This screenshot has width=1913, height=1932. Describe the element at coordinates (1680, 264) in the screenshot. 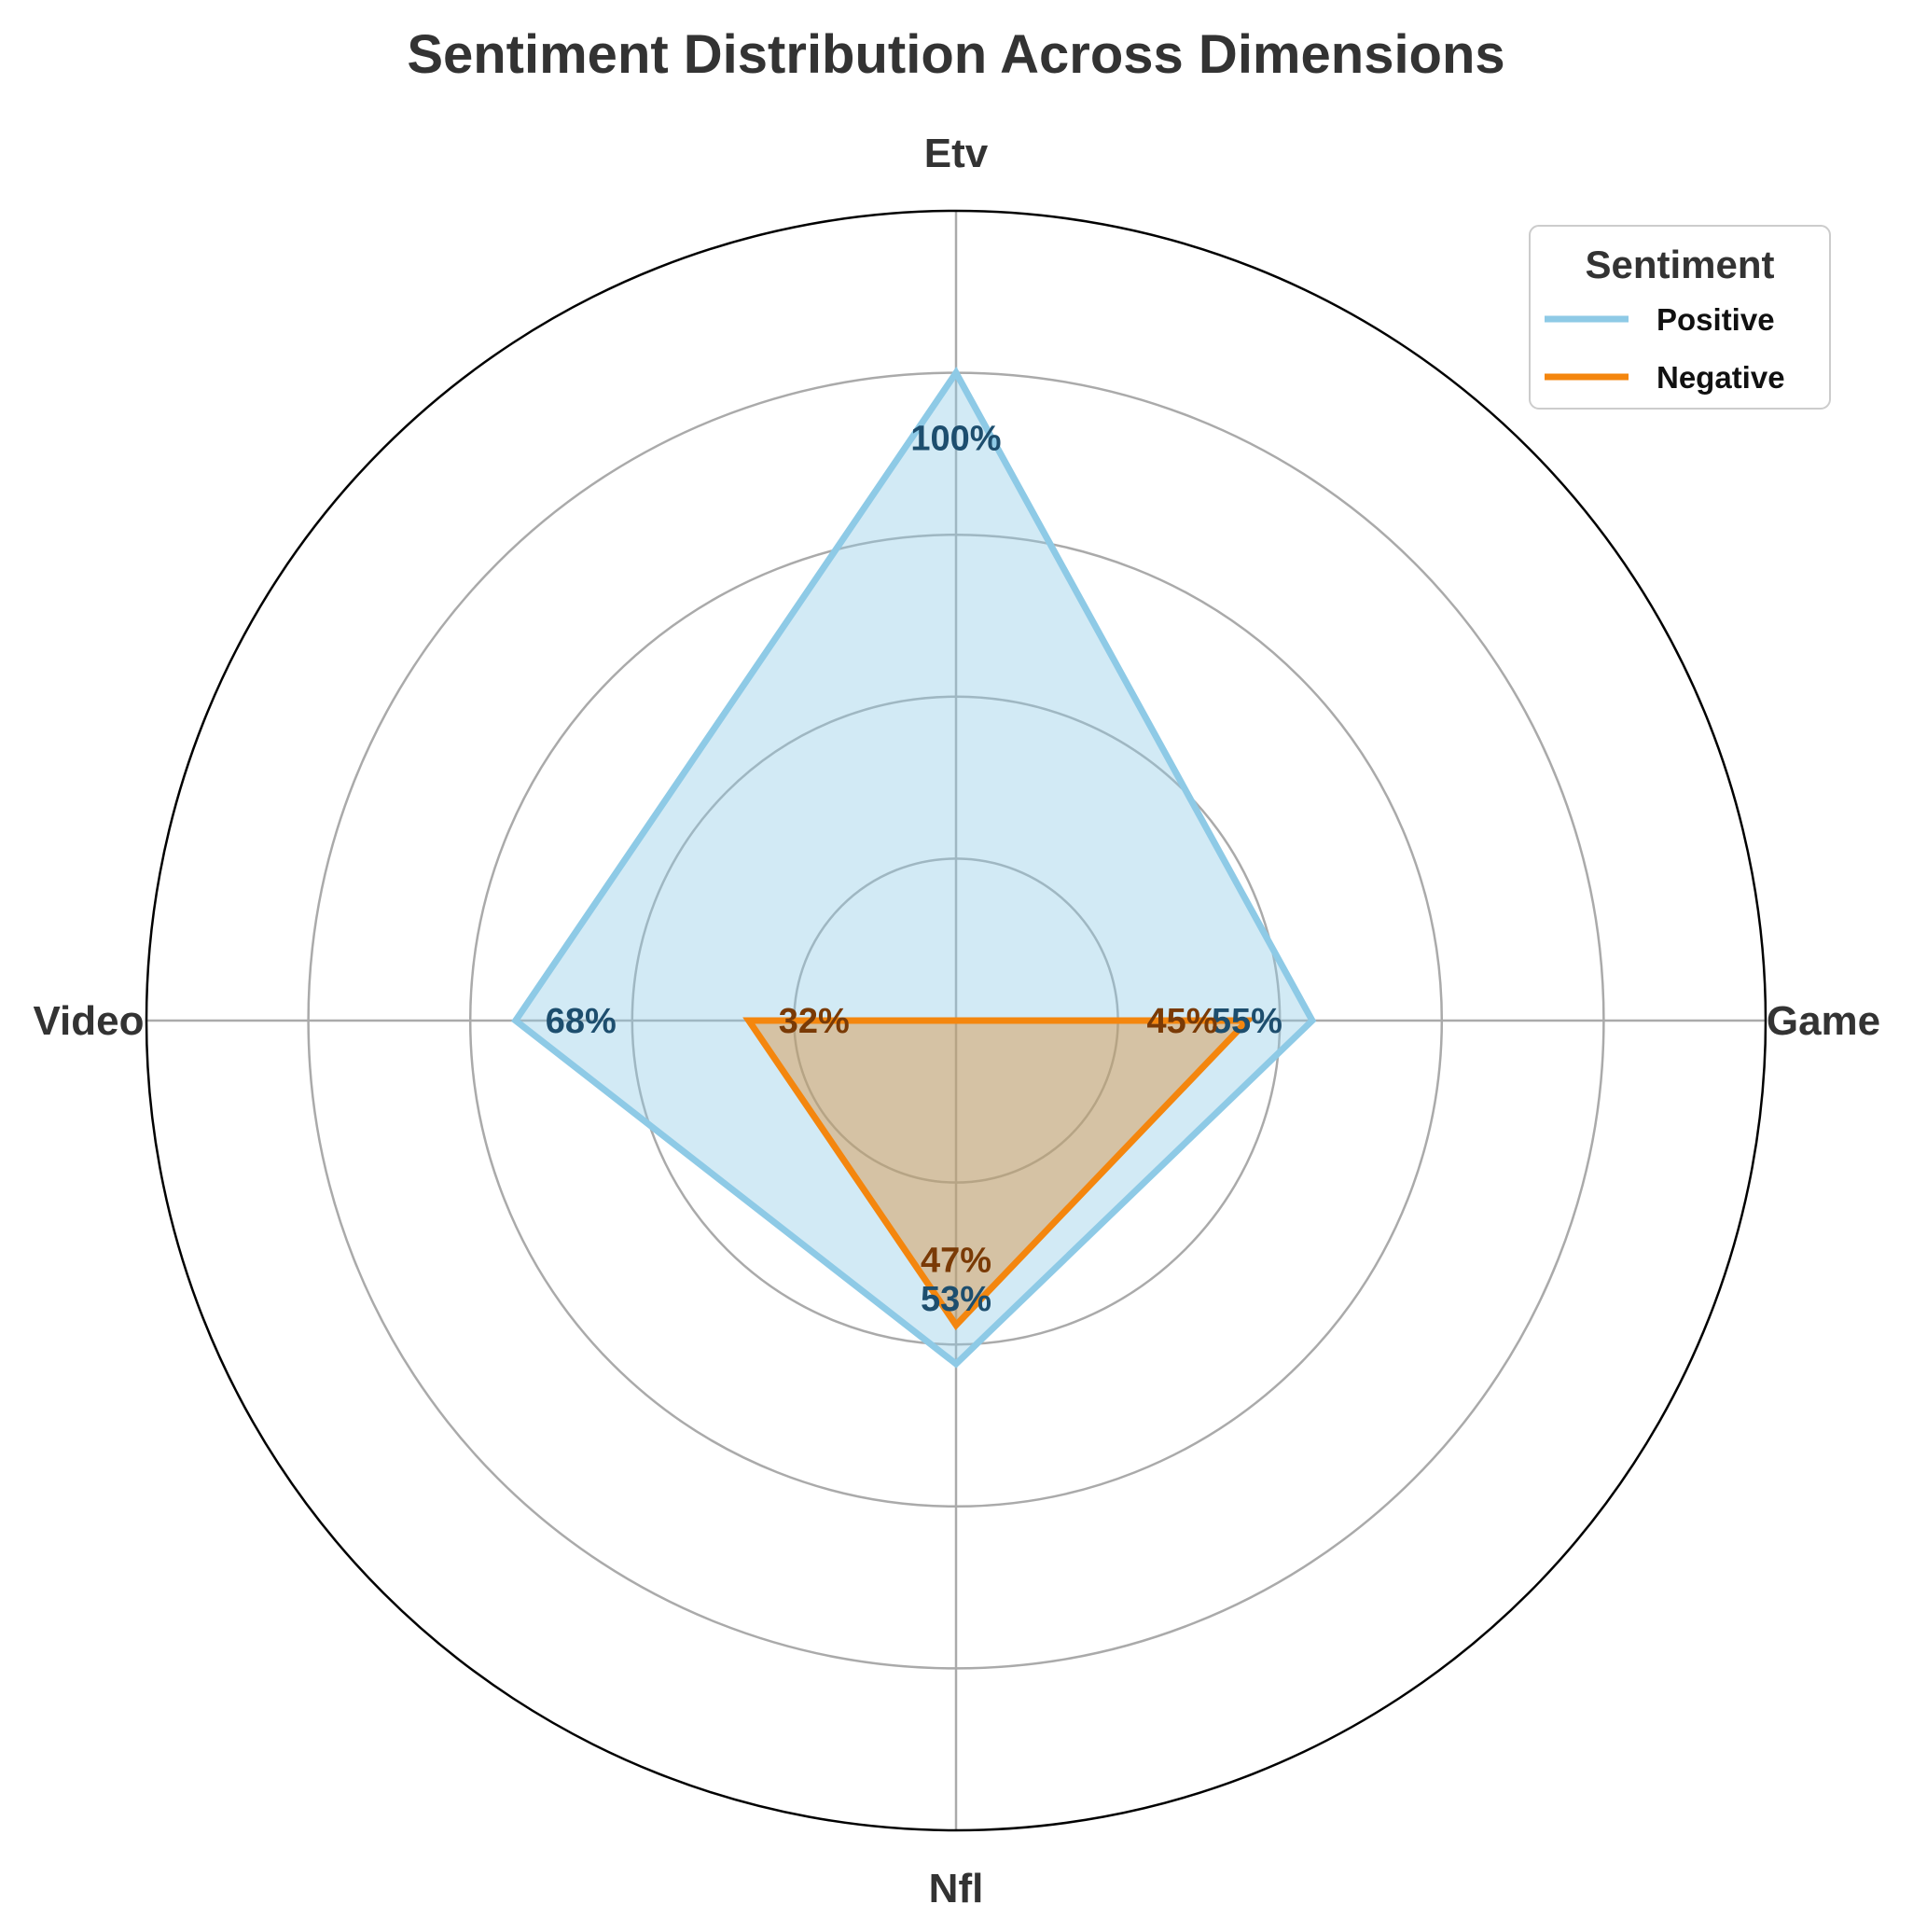

I see `legend-title: Sentiment` at that location.